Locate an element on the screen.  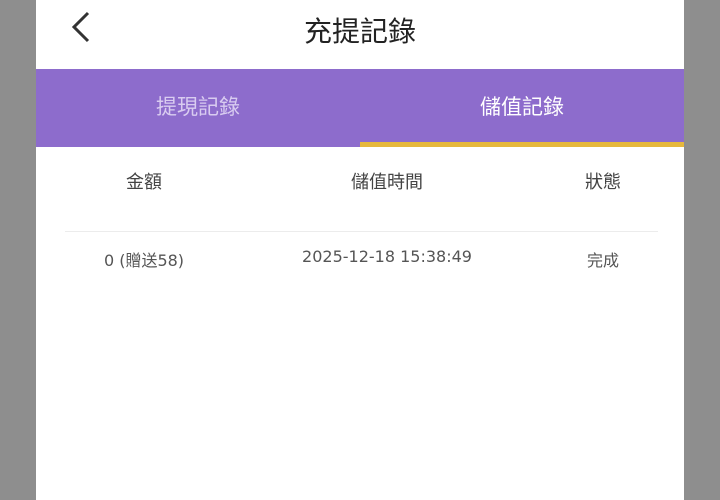
tab-bar: 提現記錄 儲值記錄 is located at coordinates (360, 108).